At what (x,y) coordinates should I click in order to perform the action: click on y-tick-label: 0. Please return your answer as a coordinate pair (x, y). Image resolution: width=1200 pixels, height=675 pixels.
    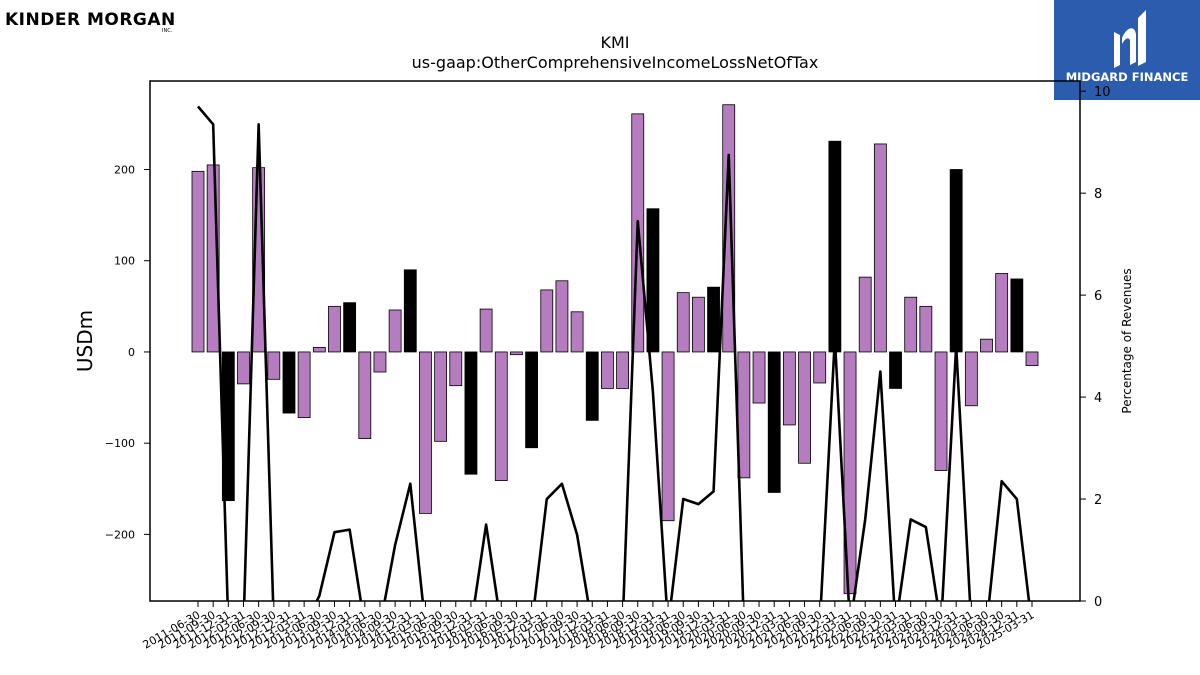
    Looking at the image, I should click on (131, 352).